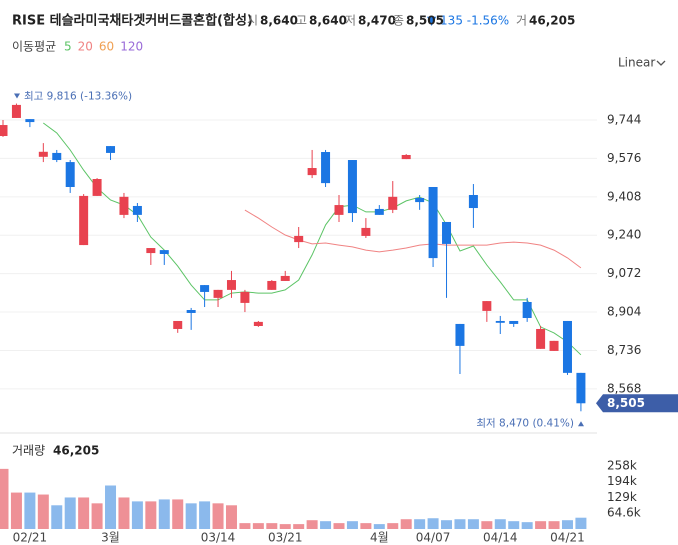 The height and width of the screenshot is (545, 678). Describe the element at coordinates (661, 63) in the screenshot. I see `dropdown-chevron` at that location.